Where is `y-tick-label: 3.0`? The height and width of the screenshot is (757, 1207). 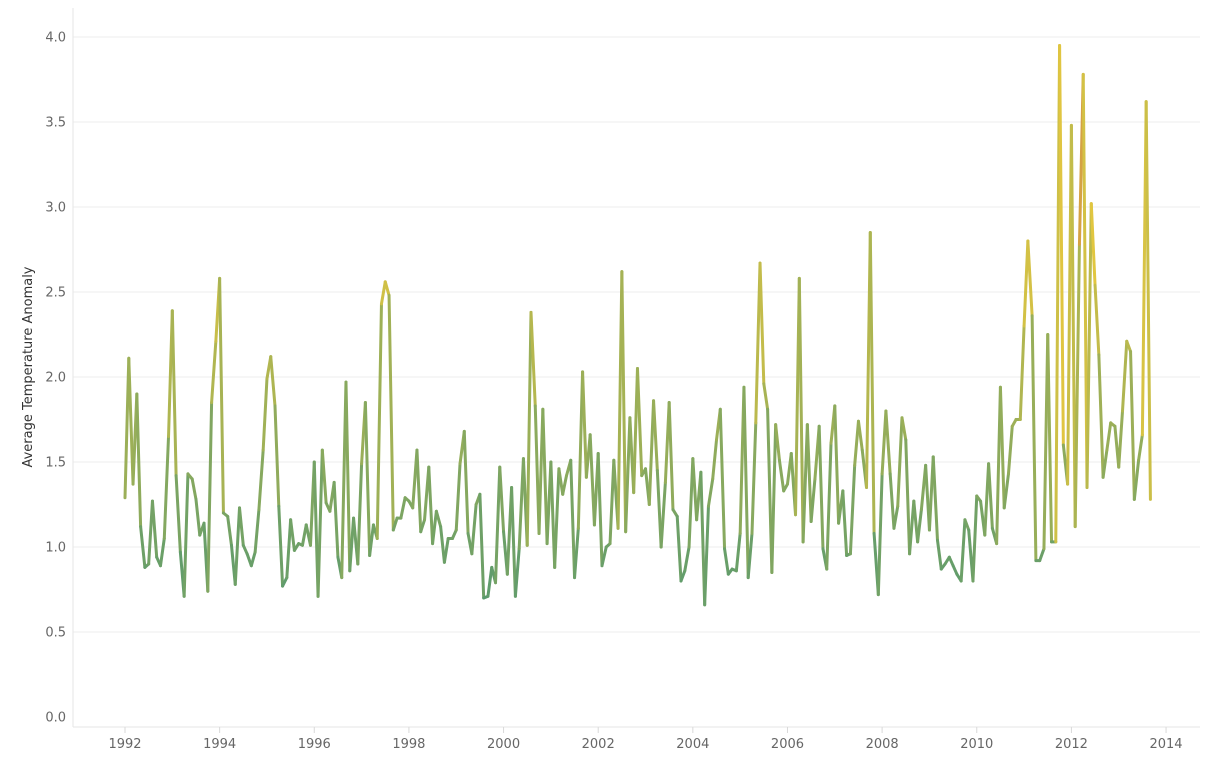 y-tick-label: 3.0 is located at coordinates (55, 208).